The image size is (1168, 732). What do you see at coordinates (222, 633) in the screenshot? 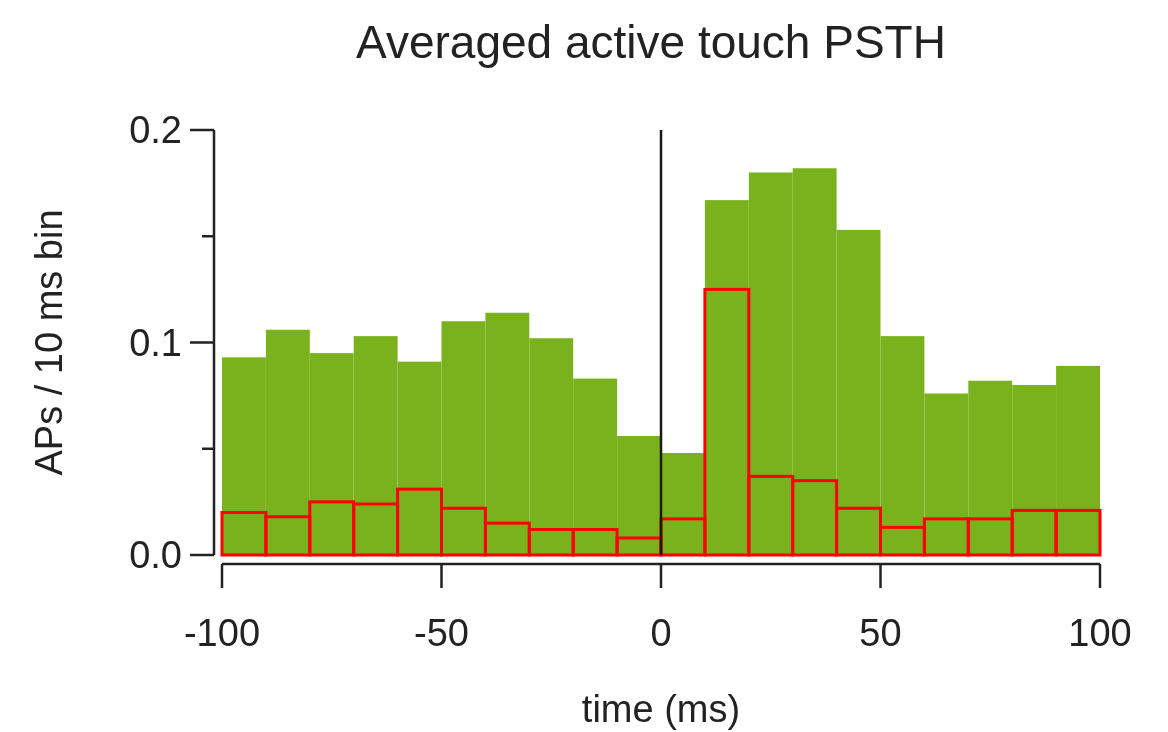
I see `x-tick-label: -100` at bounding box center [222, 633].